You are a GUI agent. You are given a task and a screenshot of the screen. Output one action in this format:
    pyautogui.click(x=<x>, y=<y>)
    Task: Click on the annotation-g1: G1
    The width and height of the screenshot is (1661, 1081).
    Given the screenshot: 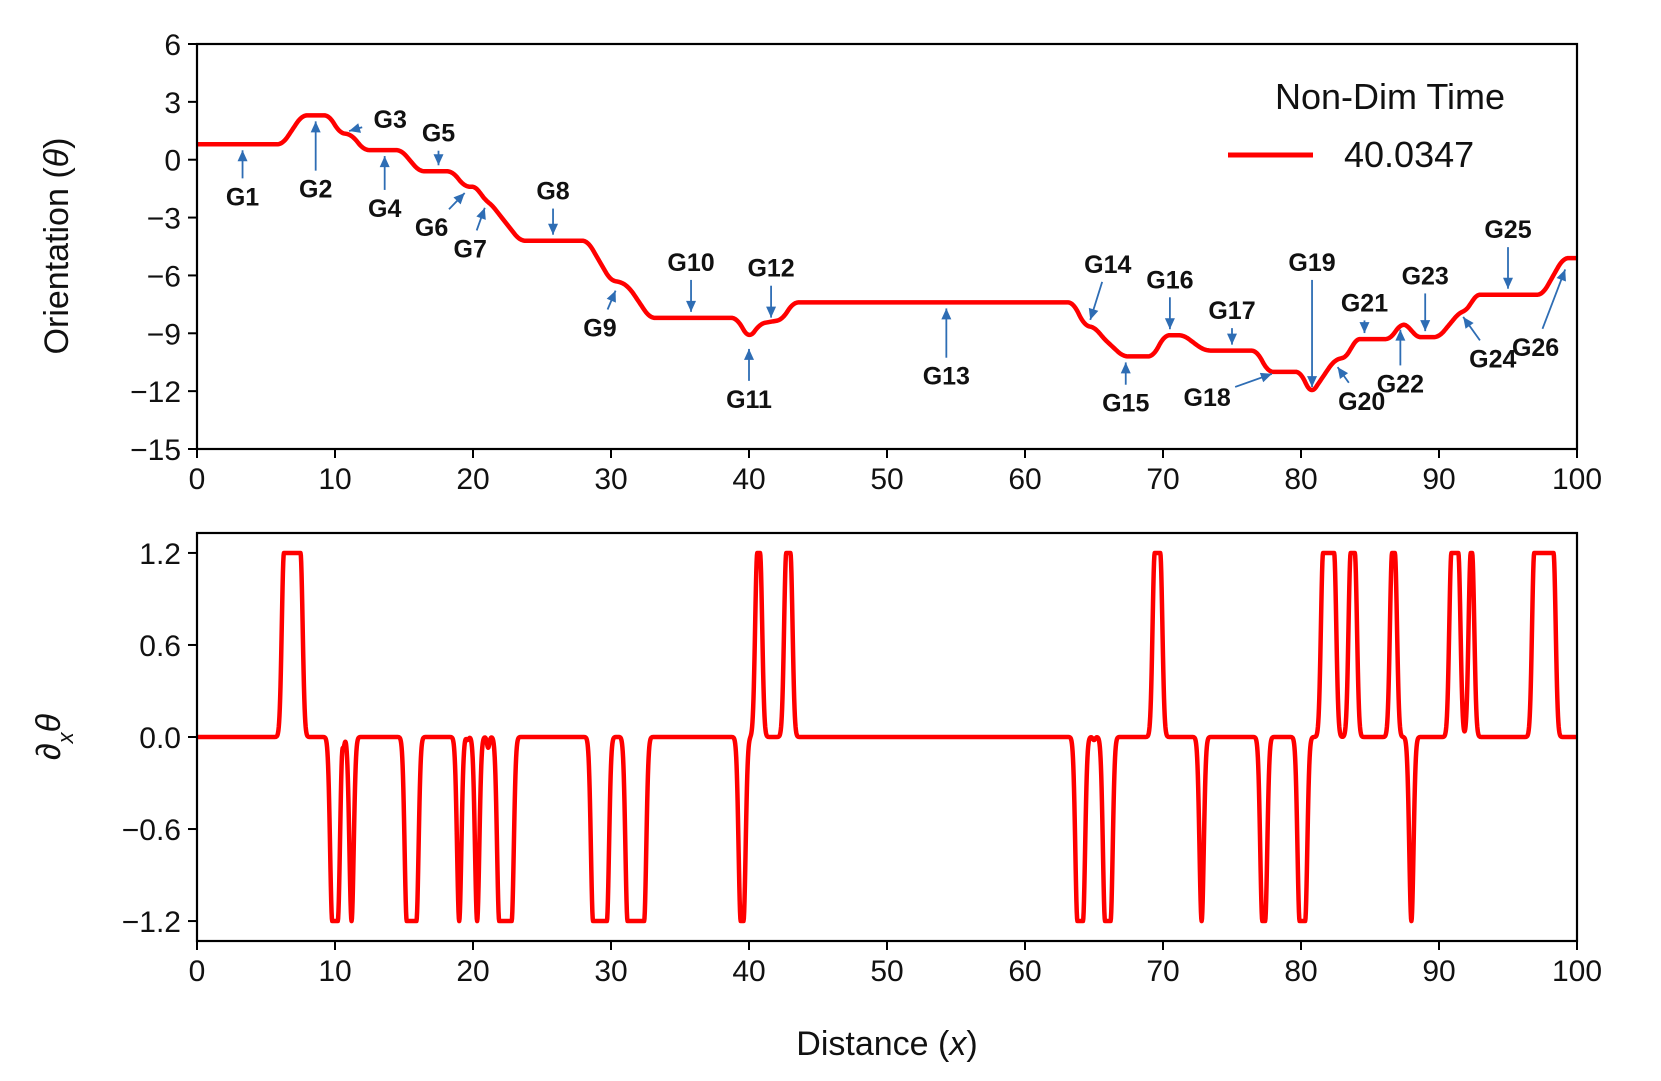 What is the action you would take?
    pyautogui.click(x=242, y=180)
    